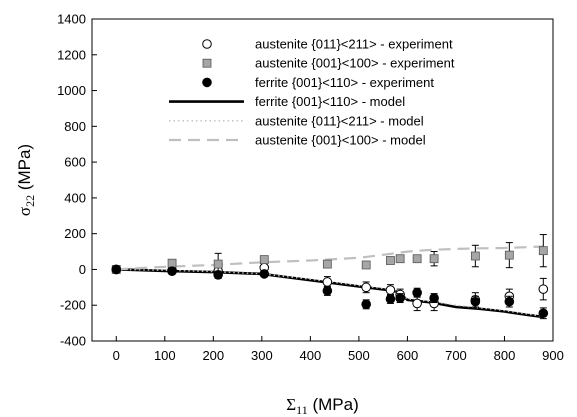 This screenshot has height=417, width=577. What do you see at coordinates (302, 410) in the screenshot?
I see `x-axis-subscript: 11` at bounding box center [302, 410].